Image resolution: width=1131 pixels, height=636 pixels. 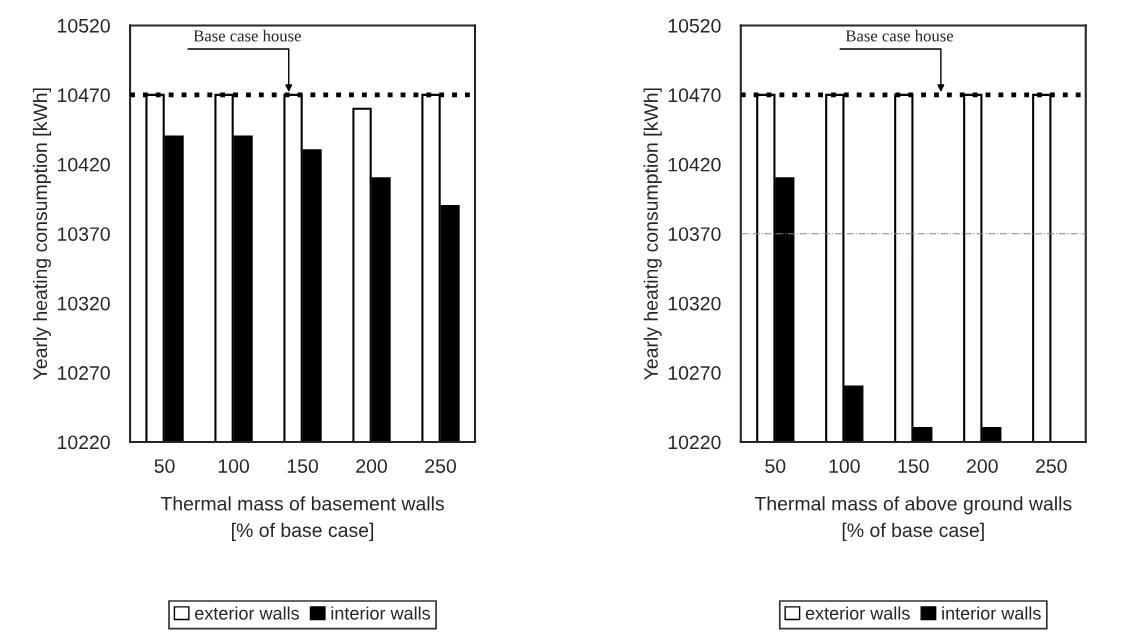 What do you see at coordinates (913, 518) in the screenshot?
I see `x-axis-title: Thermal mass of above ground walls [% of base case]` at bounding box center [913, 518].